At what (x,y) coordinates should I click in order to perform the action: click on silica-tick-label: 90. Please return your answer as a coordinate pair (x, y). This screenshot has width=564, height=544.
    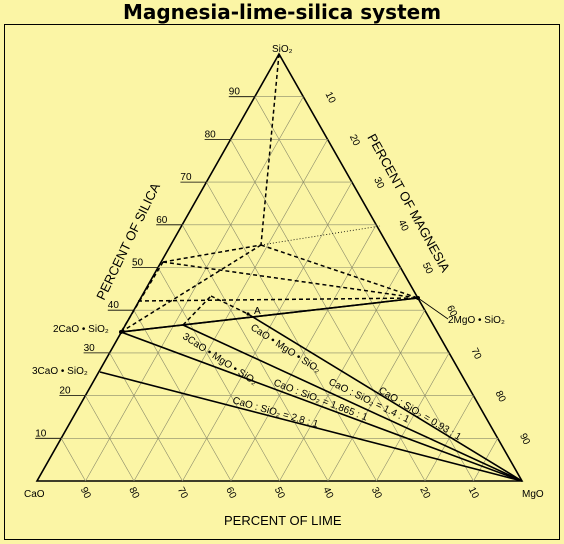
    Looking at the image, I should click on (235, 92).